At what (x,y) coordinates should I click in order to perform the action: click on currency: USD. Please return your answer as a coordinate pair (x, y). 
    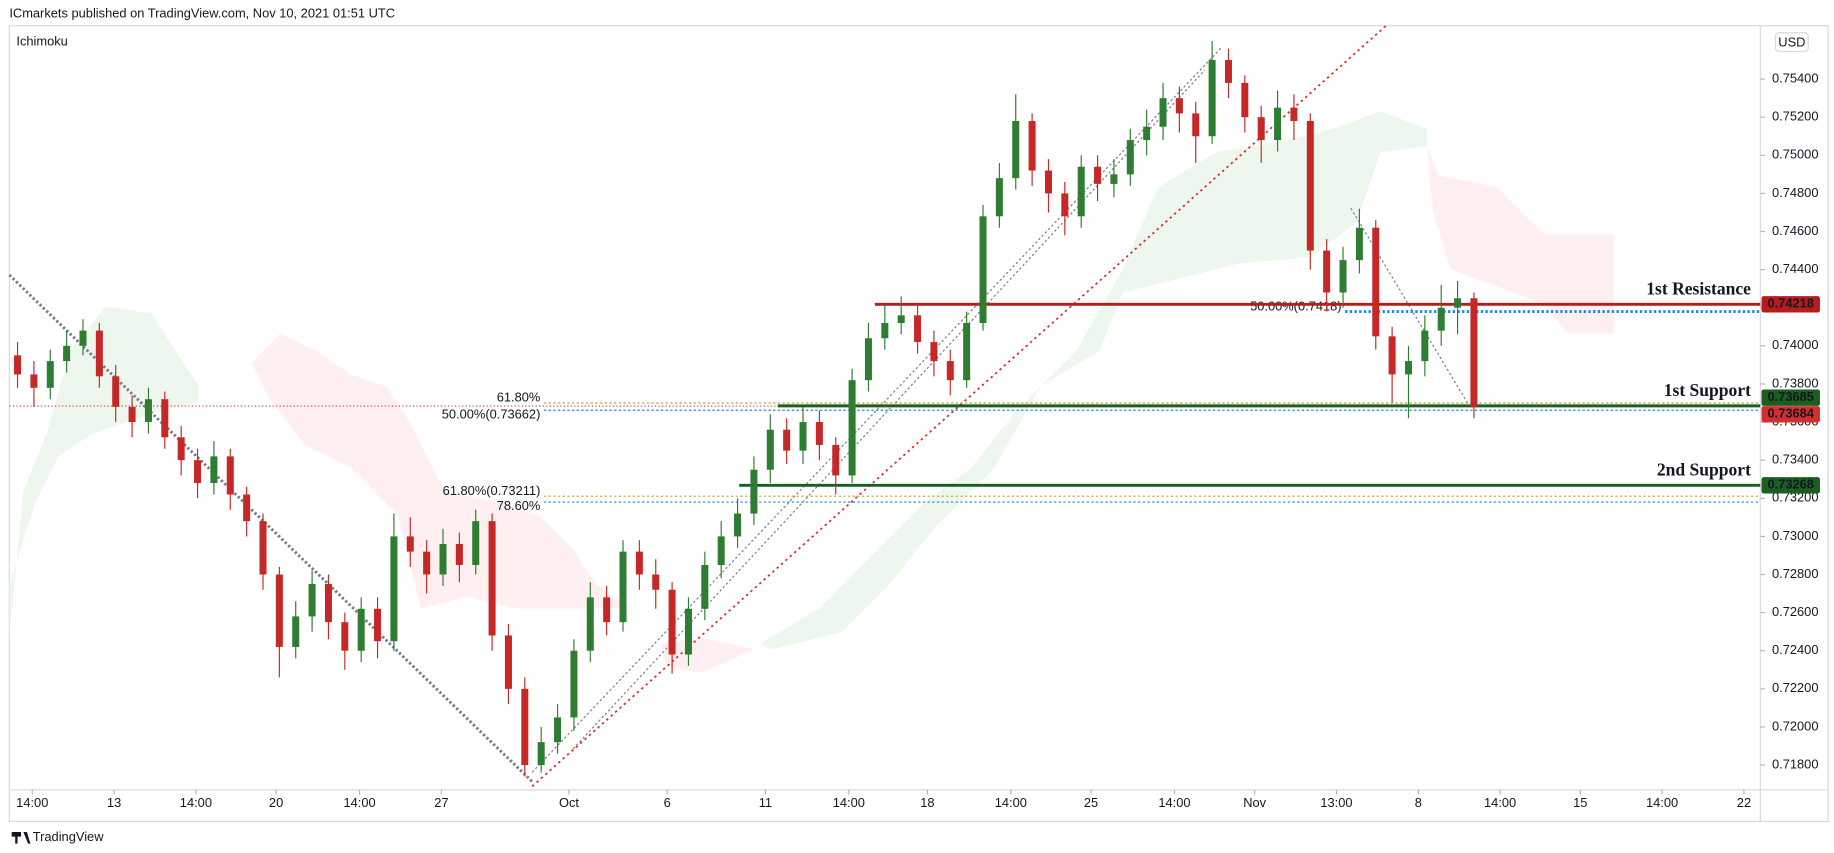
    Looking at the image, I should click on (1791, 42).